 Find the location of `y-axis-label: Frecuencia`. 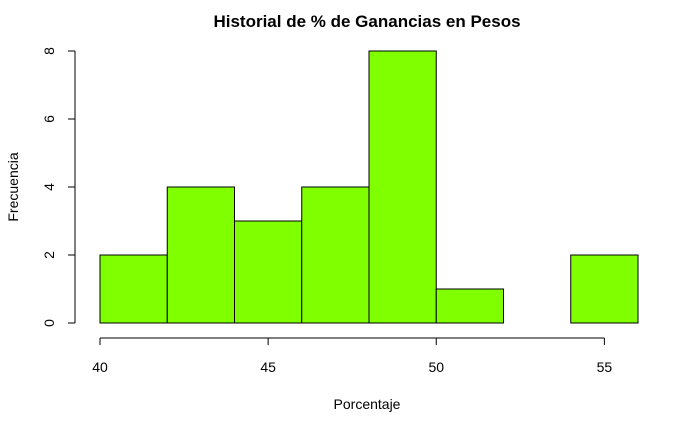

y-axis-label: Frecuencia is located at coordinates (13, 186).